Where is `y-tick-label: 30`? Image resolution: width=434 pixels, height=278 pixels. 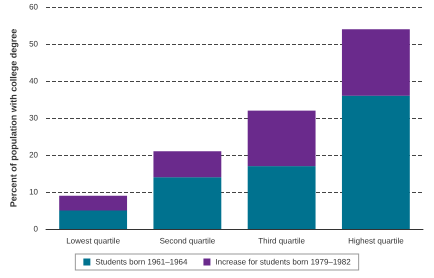
y-tick-label: 30 is located at coordinates (34, 118).